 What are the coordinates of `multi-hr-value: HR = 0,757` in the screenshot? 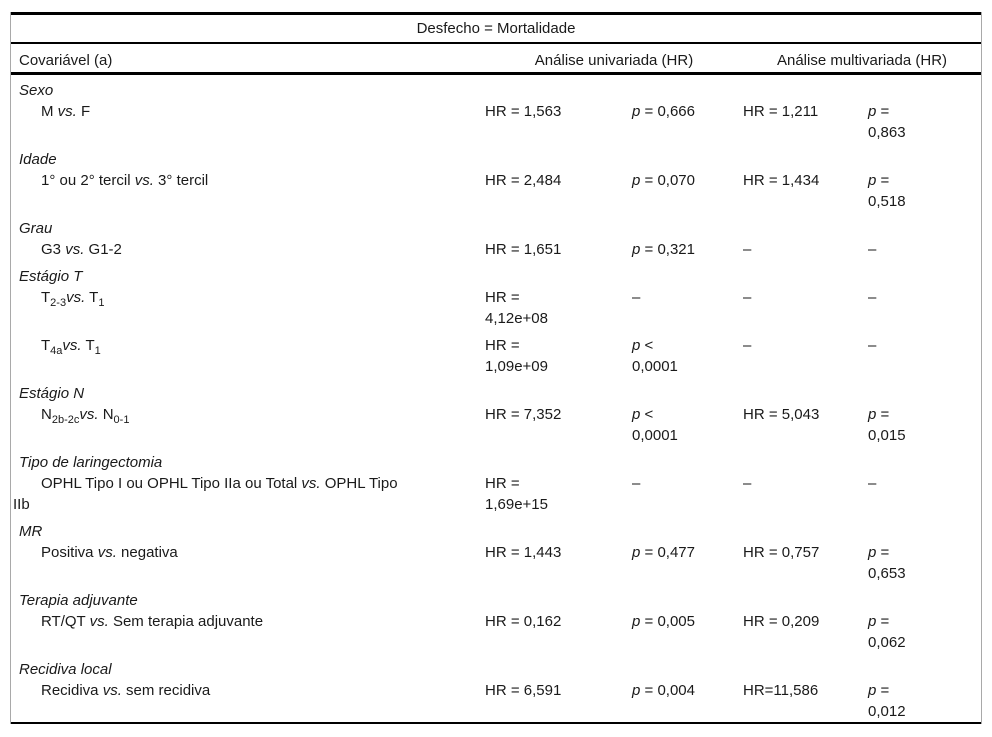 It's located at (781, 552).